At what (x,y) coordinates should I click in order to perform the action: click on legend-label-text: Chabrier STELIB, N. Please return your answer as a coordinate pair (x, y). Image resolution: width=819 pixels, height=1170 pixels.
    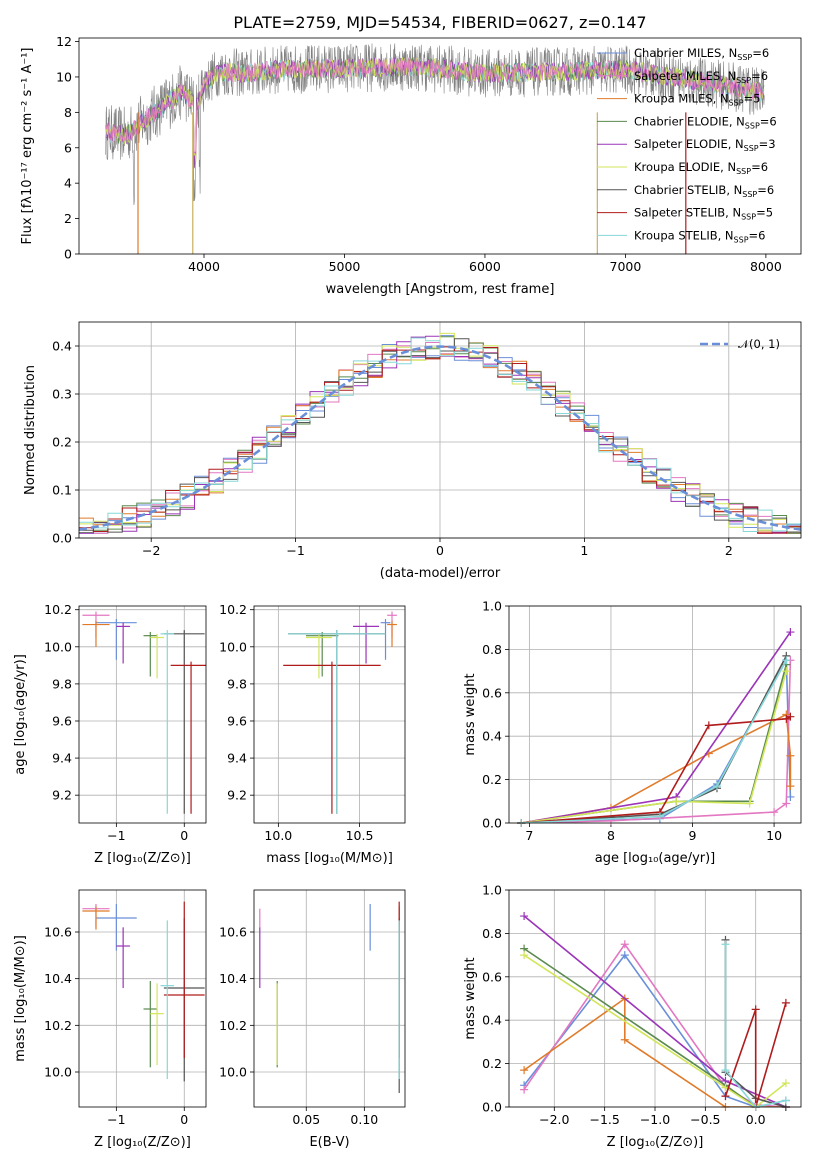
    Looking at the image, I should click on (688, 190).